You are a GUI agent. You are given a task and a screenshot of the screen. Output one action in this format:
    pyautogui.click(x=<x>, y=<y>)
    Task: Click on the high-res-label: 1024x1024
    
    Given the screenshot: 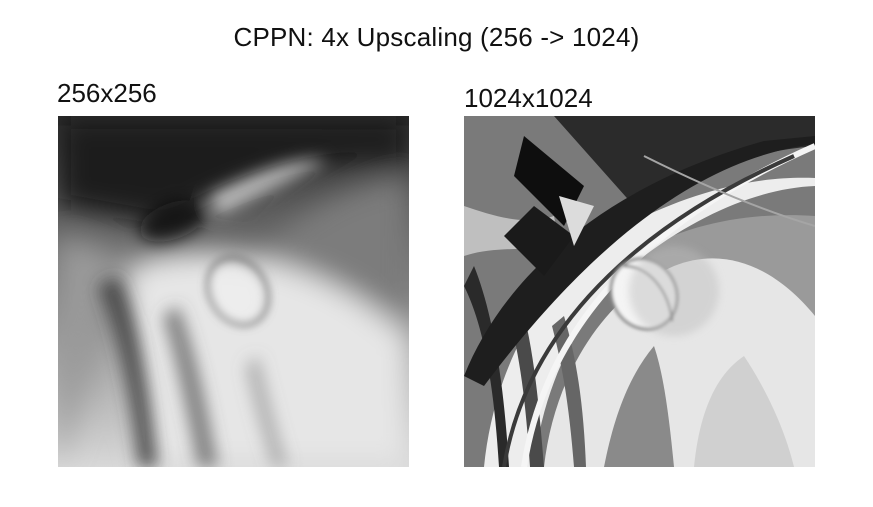 What is the action you would take?
    pyautogui.click(x=528, y=98)
    